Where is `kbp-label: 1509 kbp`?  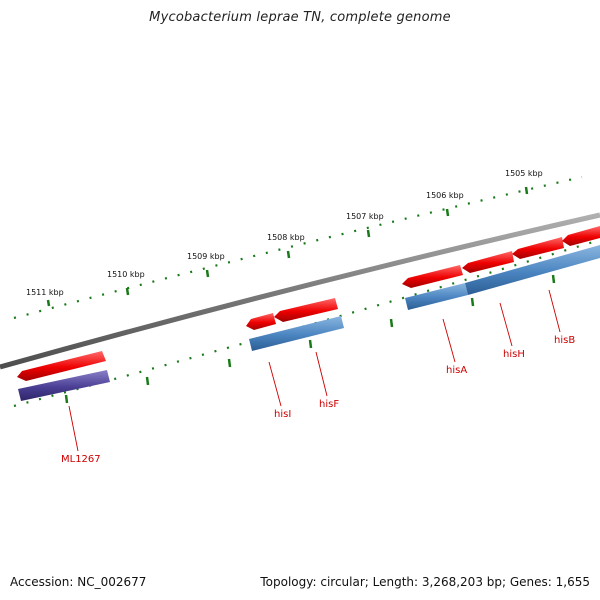 kbp-label: 1509 kbp is located at coordinates (206, 256).